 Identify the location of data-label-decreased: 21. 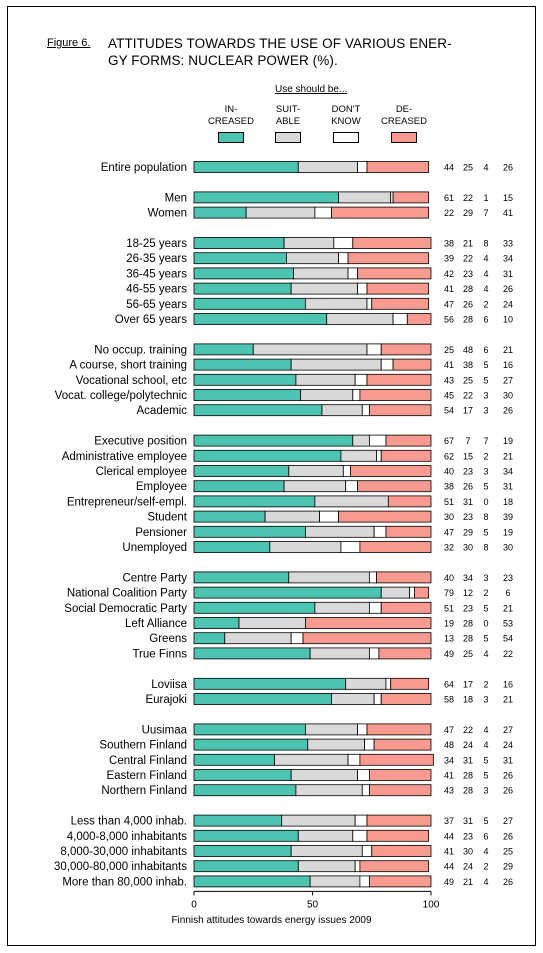
(508, 700).